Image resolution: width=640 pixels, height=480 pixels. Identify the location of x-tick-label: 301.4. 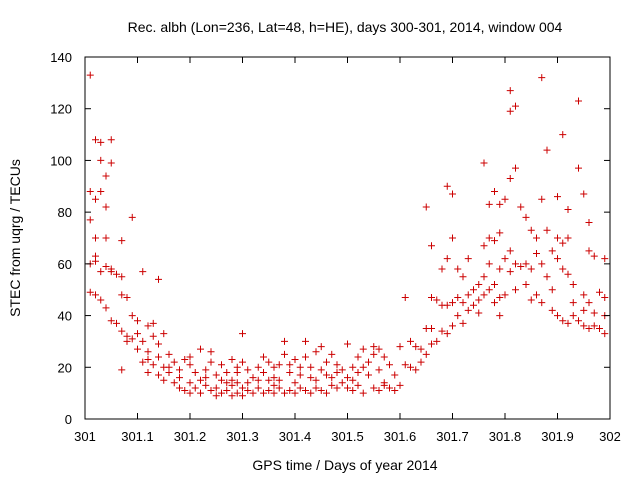
(295, 436).